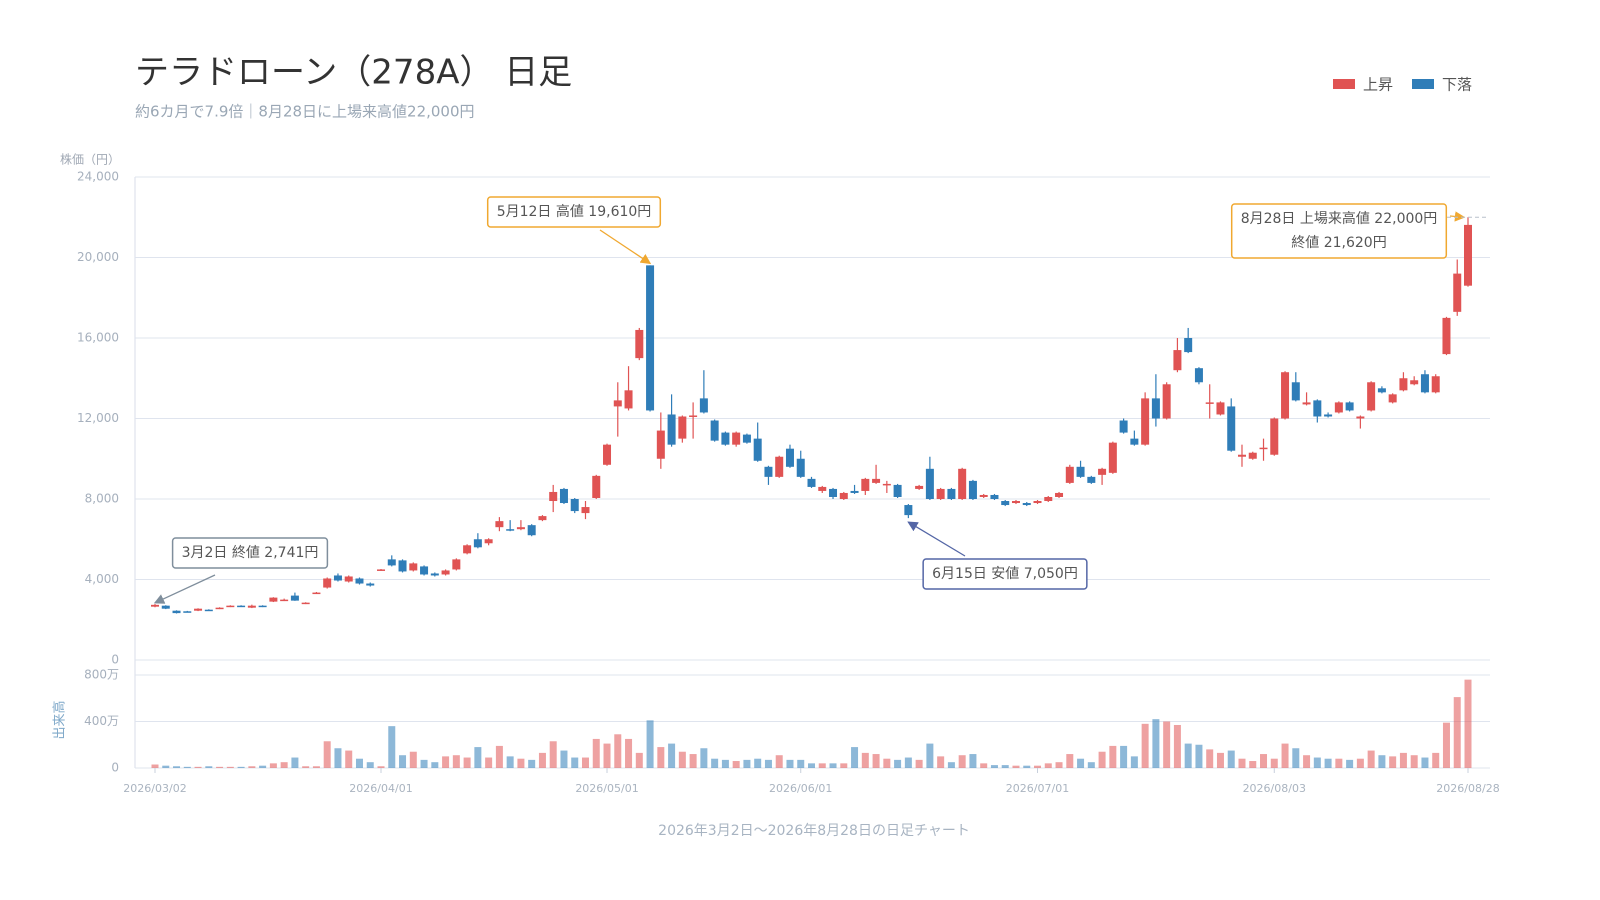 Image resolution: width=1600 pixels, height=900 pixels. What do you see at coordinates (98, 257) in the screenshot?
I see `y-tick-label: 20,000` at bounding box center [98, 257].